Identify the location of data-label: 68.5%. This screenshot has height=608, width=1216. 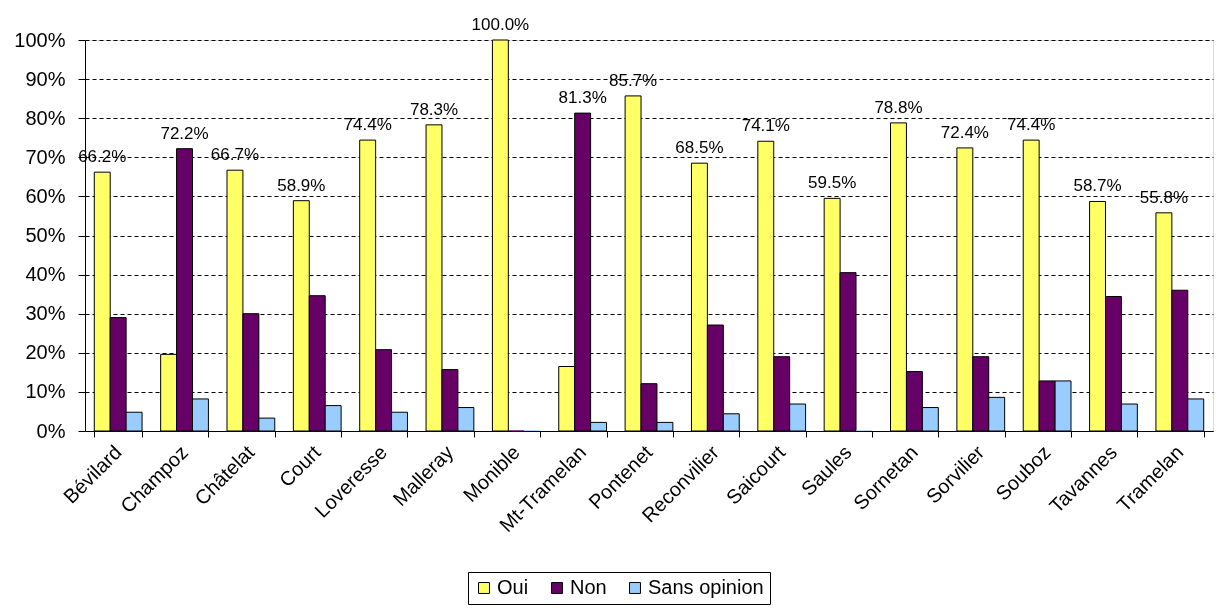
(699, 148).